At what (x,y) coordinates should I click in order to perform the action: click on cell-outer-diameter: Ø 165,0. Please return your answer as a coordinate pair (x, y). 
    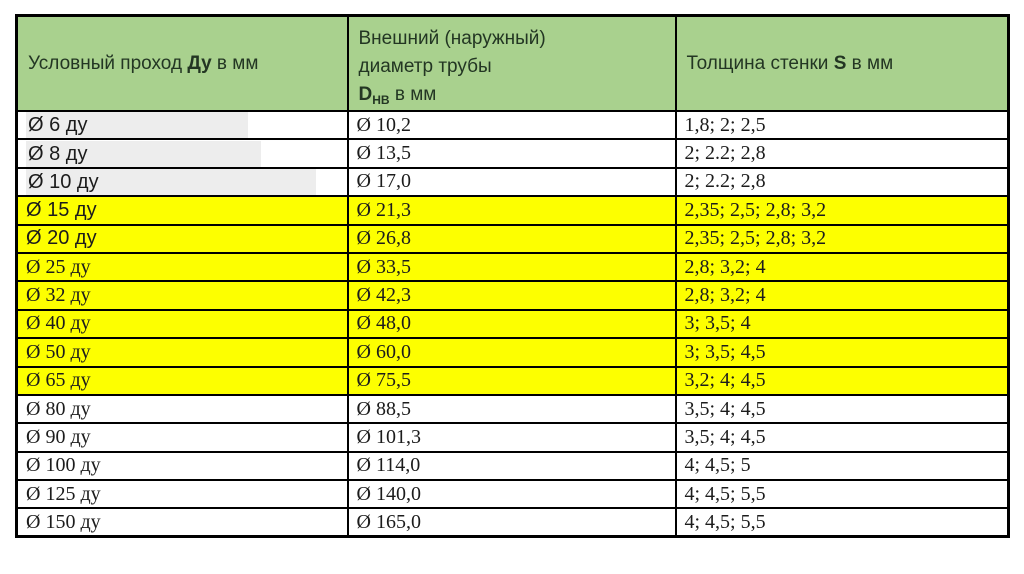
    Looking at the image, I should click on (511, 522).